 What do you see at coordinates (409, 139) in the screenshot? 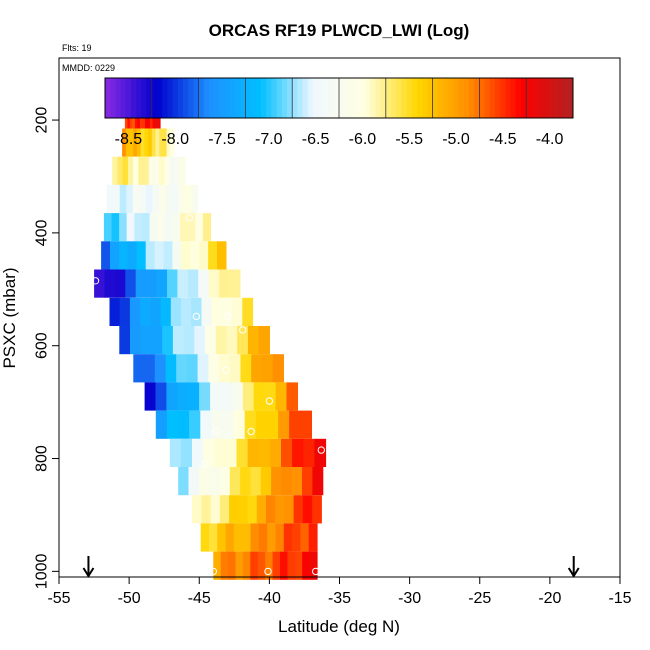
I see `colorbar-tick-label: -5.5` at bounding box center [409, 139].